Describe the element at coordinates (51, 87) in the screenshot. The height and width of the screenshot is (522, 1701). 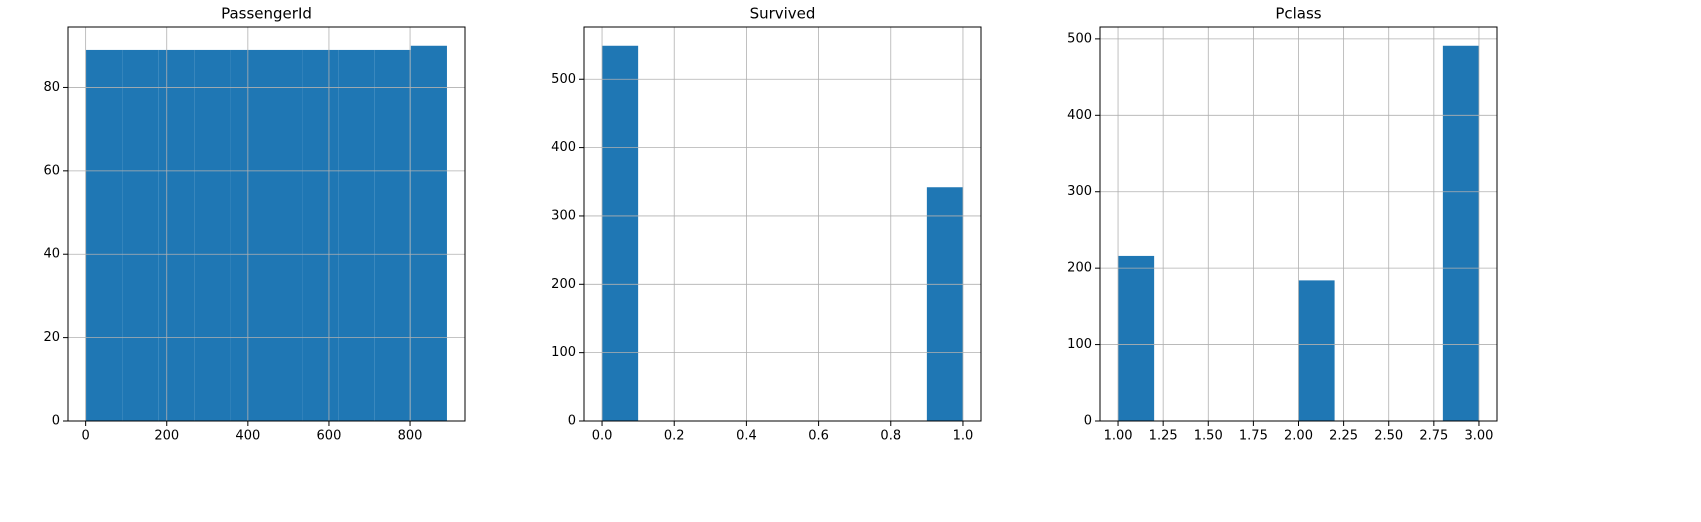
I see `y-tick-label: 80` at that location.